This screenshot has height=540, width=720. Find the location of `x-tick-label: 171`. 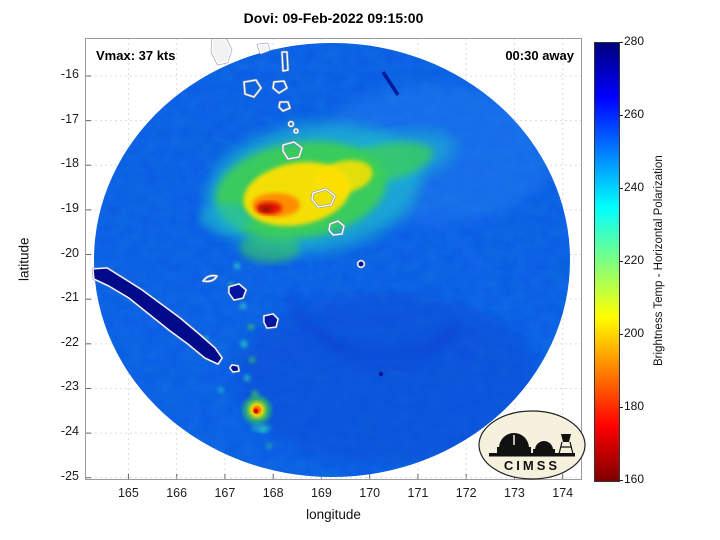

x-tick-label: 171 is located at coordinates (418, 493).